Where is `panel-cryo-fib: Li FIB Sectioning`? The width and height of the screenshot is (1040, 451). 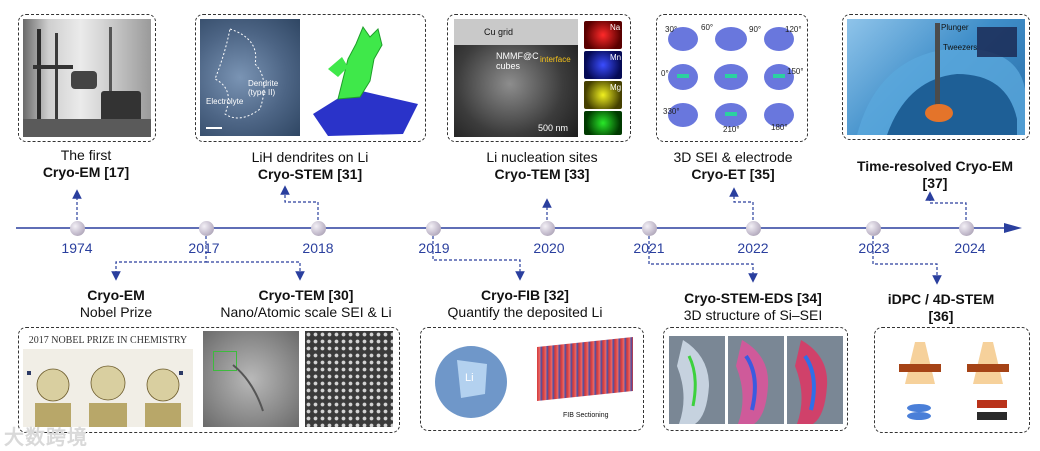 panel-cryo-fib: Li FIB Sectioning is located at coordinates (532, 379).